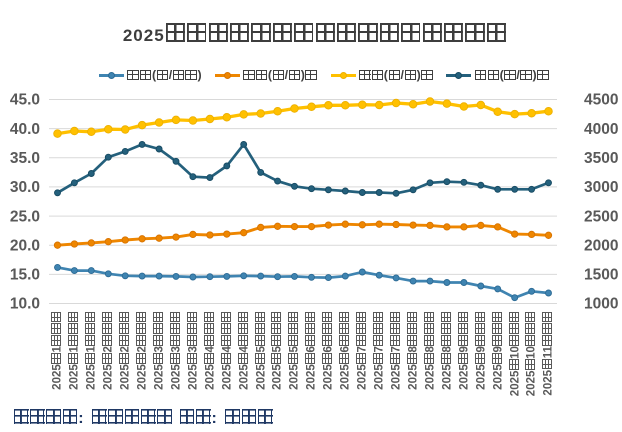  I want to click on svg-text: 35.0, so click(25, 158).